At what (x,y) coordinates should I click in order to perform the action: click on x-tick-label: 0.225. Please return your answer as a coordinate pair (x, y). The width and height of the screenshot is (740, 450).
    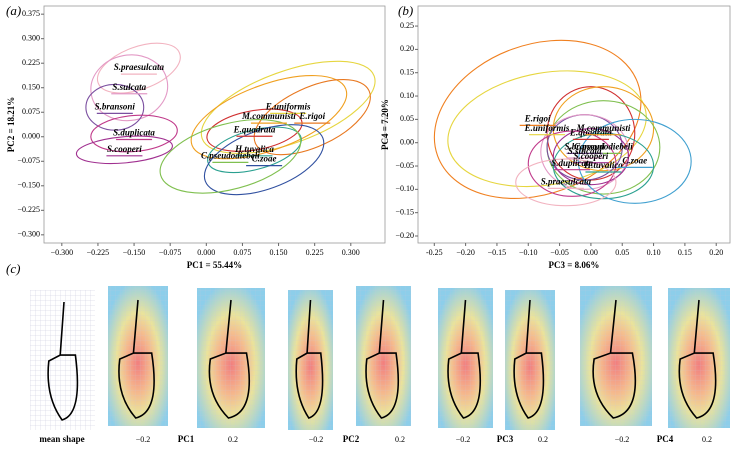
    Looking at the image, I should click on (315, 252).